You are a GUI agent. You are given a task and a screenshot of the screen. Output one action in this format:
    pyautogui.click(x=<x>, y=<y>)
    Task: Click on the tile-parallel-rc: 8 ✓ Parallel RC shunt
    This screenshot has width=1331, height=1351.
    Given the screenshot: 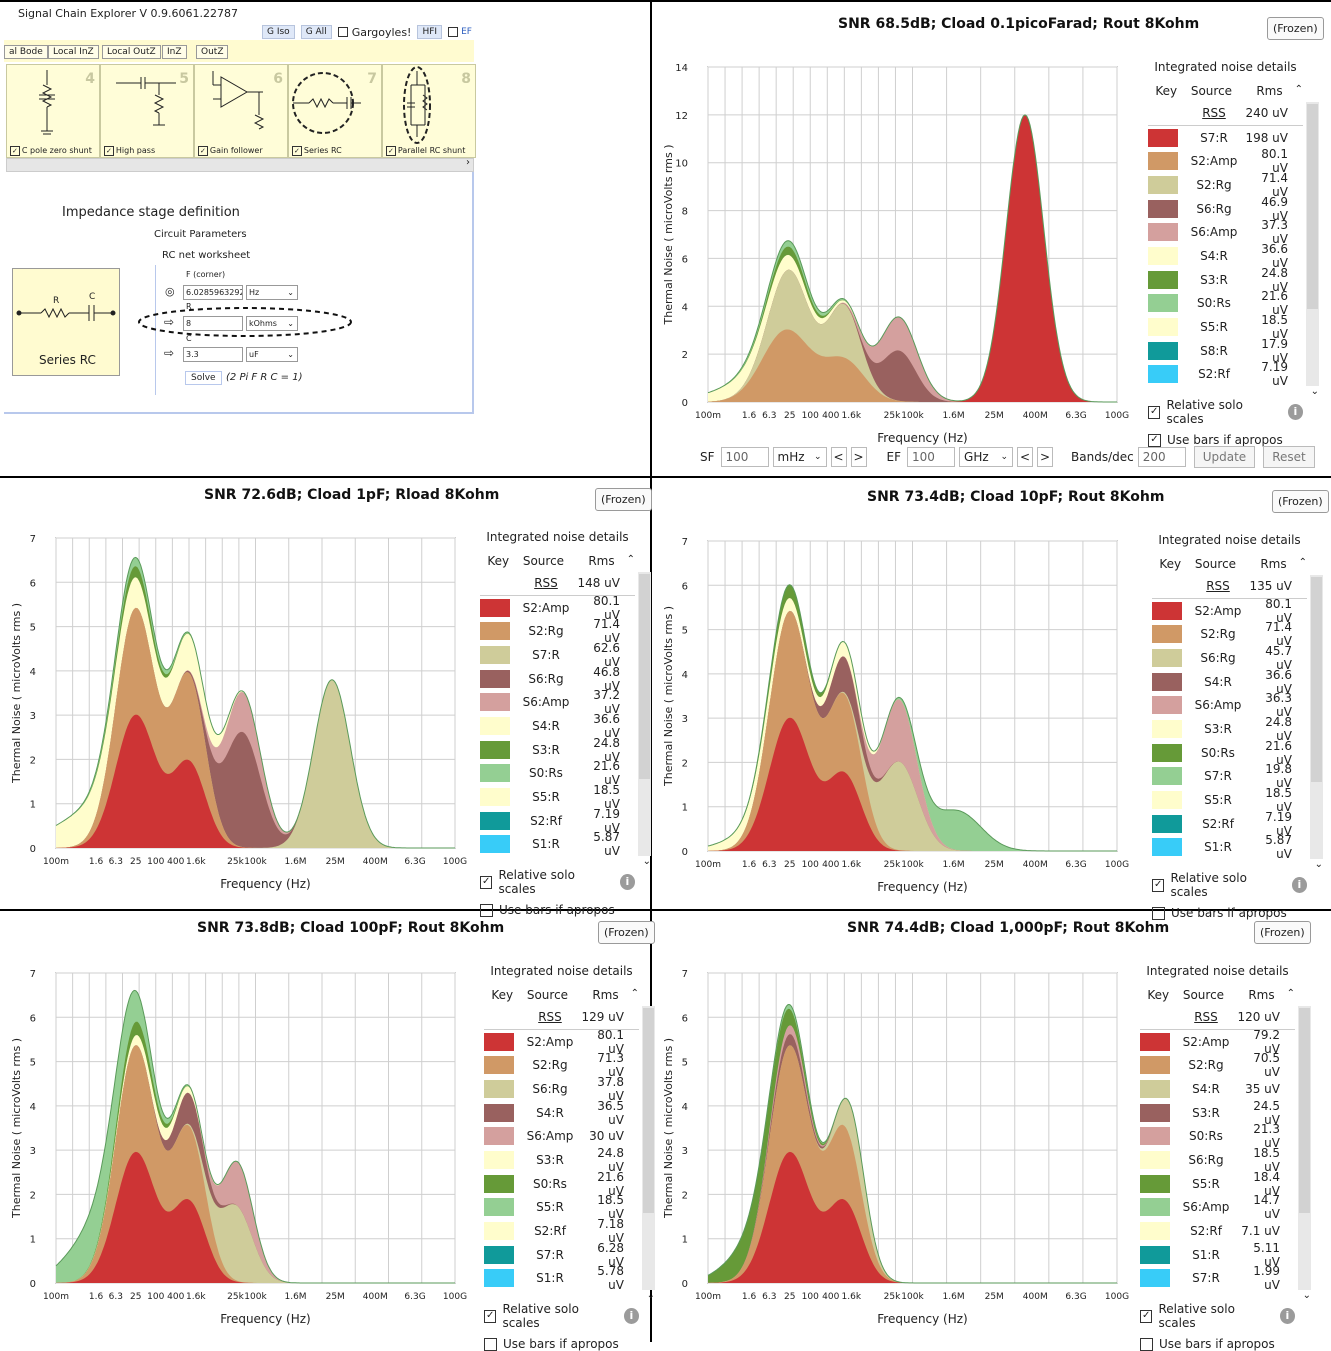 What is the action you would take?
    pyautogui.click(x=429, y=111)
    